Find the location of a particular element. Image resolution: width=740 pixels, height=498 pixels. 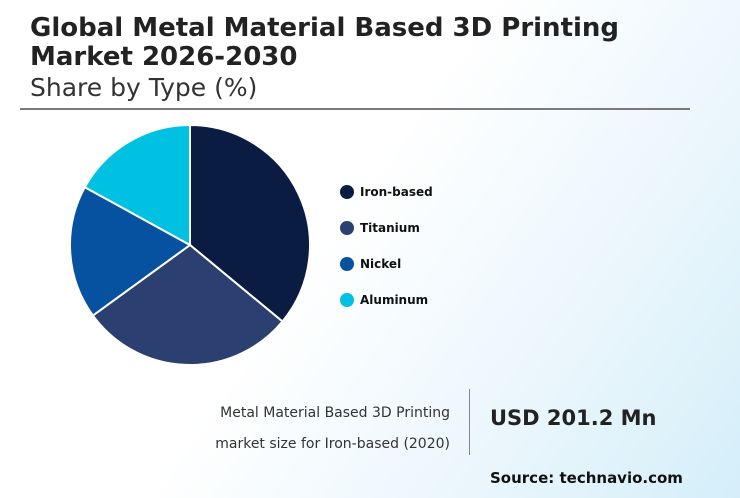

legend-item-aluminum: Aluminum is located at coordinates (386, 300).